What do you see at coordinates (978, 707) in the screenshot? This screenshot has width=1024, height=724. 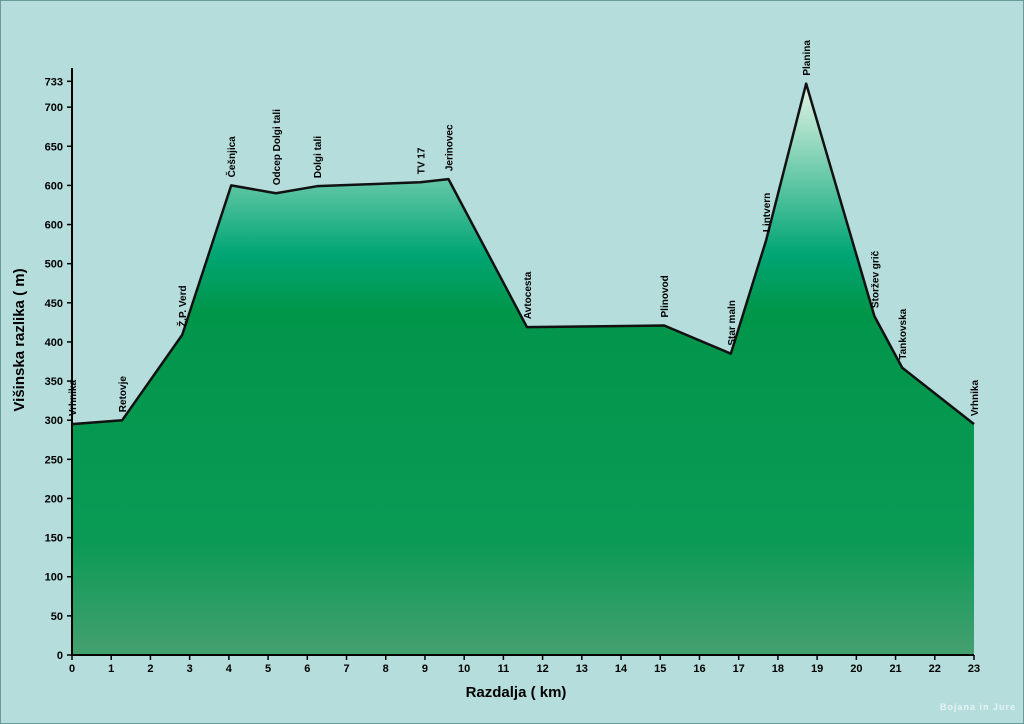 I see `watermark: Bojana in Jure` at bounding box center [978, 707].